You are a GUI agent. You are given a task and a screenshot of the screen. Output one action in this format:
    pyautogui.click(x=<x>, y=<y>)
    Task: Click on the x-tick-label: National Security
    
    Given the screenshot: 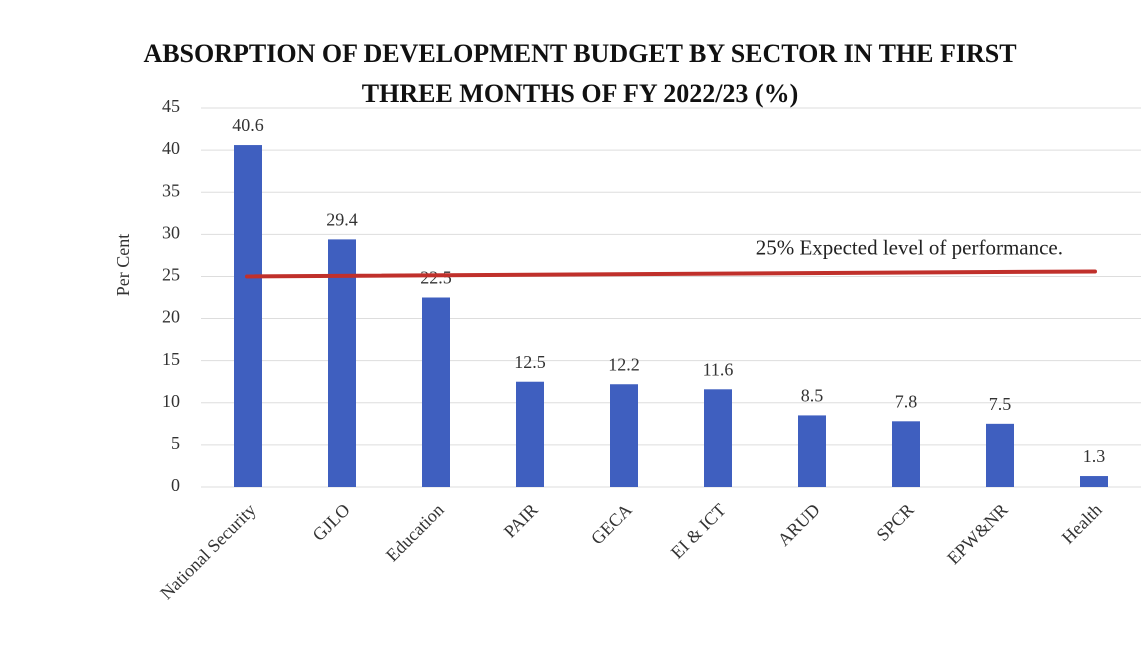 What is the action you would take?
    pyautogui.click(x=208, y=552)
    